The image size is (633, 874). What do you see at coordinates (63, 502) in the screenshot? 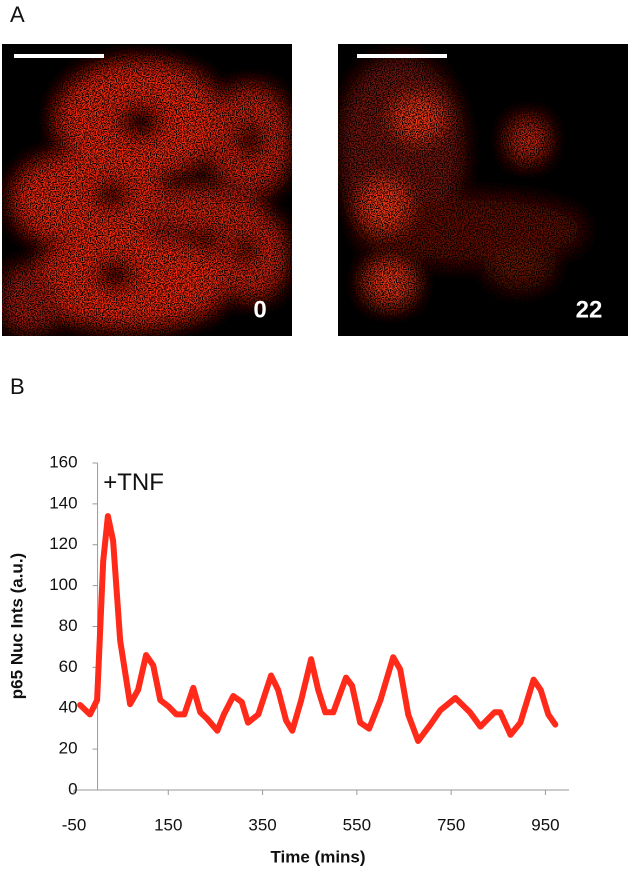
I see `y-tick-label: 140` at bounding box center [63, 502].